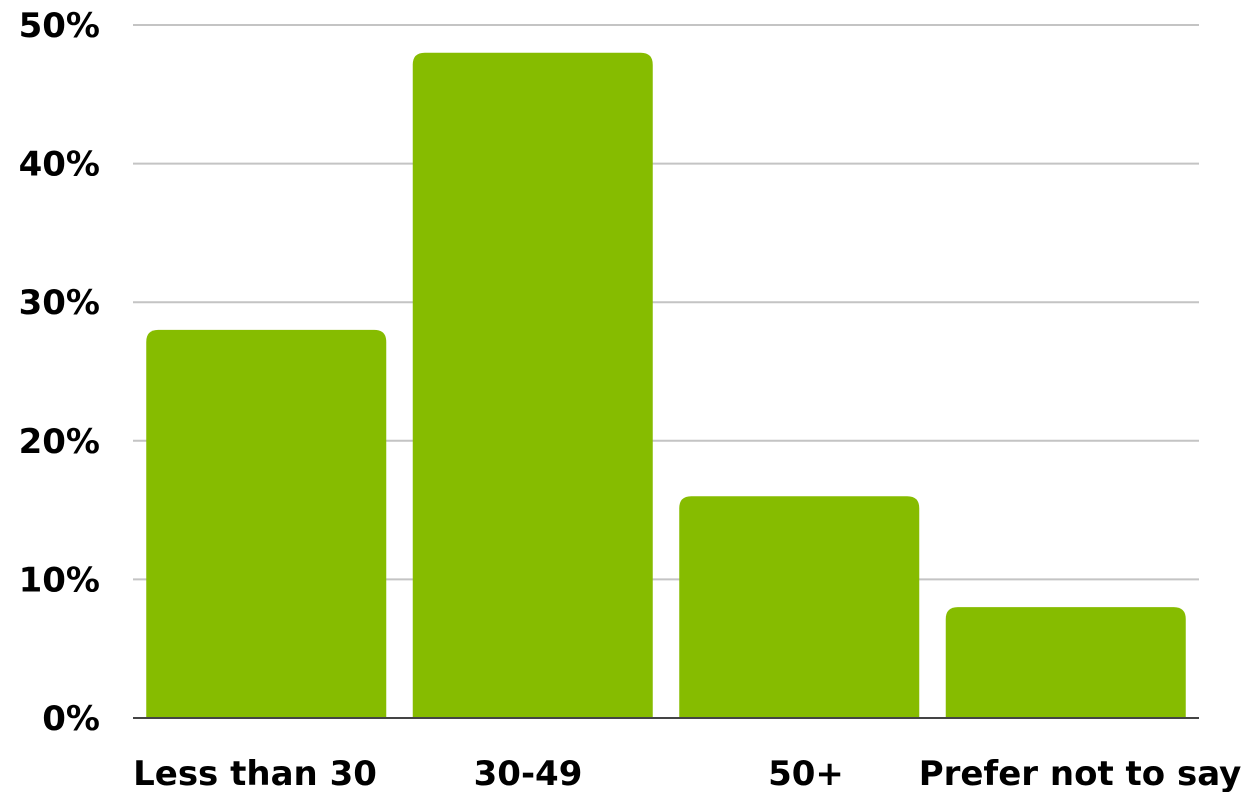 Image resolution: width=1256 pixels, height=792 pixels. What do you see at coordinates (806, 773) in the screenshot?
I see `x-tick-label: 50+` at bounding box center [806, 773].